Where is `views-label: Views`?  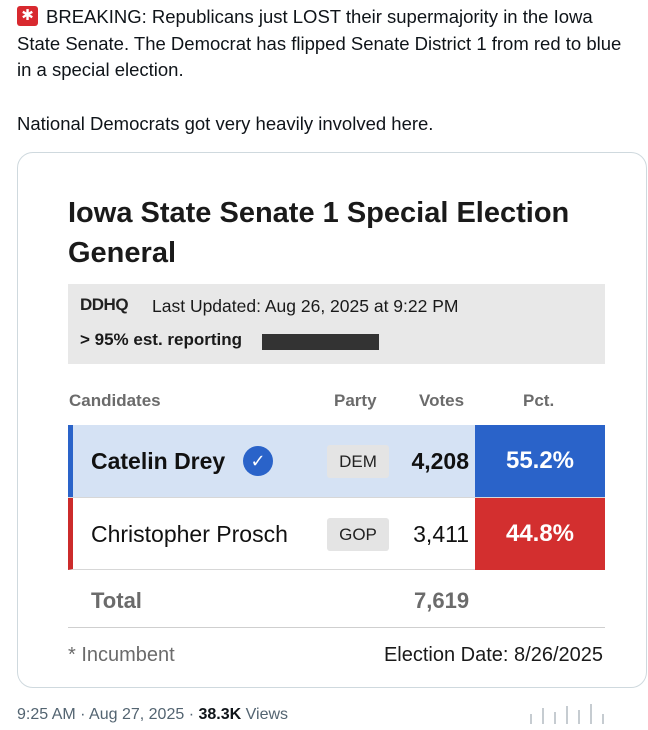 views-label: Views is located at coordinates (267, 714).